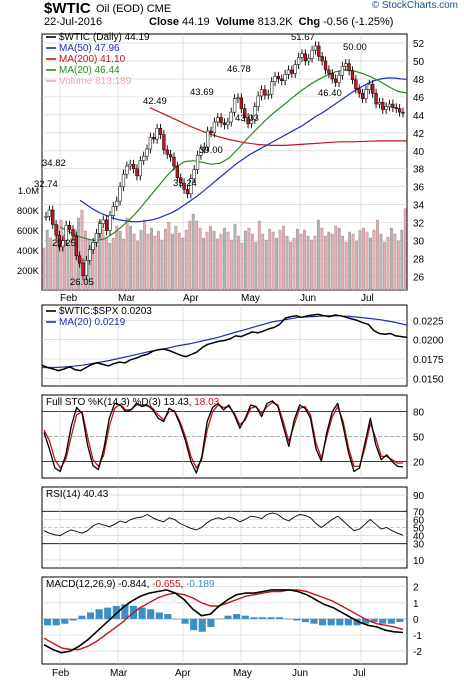  What do you see at coordinates (419, 561) in the screenshot?
I see `rsi-y-tick-label: 10` at bounding box center [419, 561].